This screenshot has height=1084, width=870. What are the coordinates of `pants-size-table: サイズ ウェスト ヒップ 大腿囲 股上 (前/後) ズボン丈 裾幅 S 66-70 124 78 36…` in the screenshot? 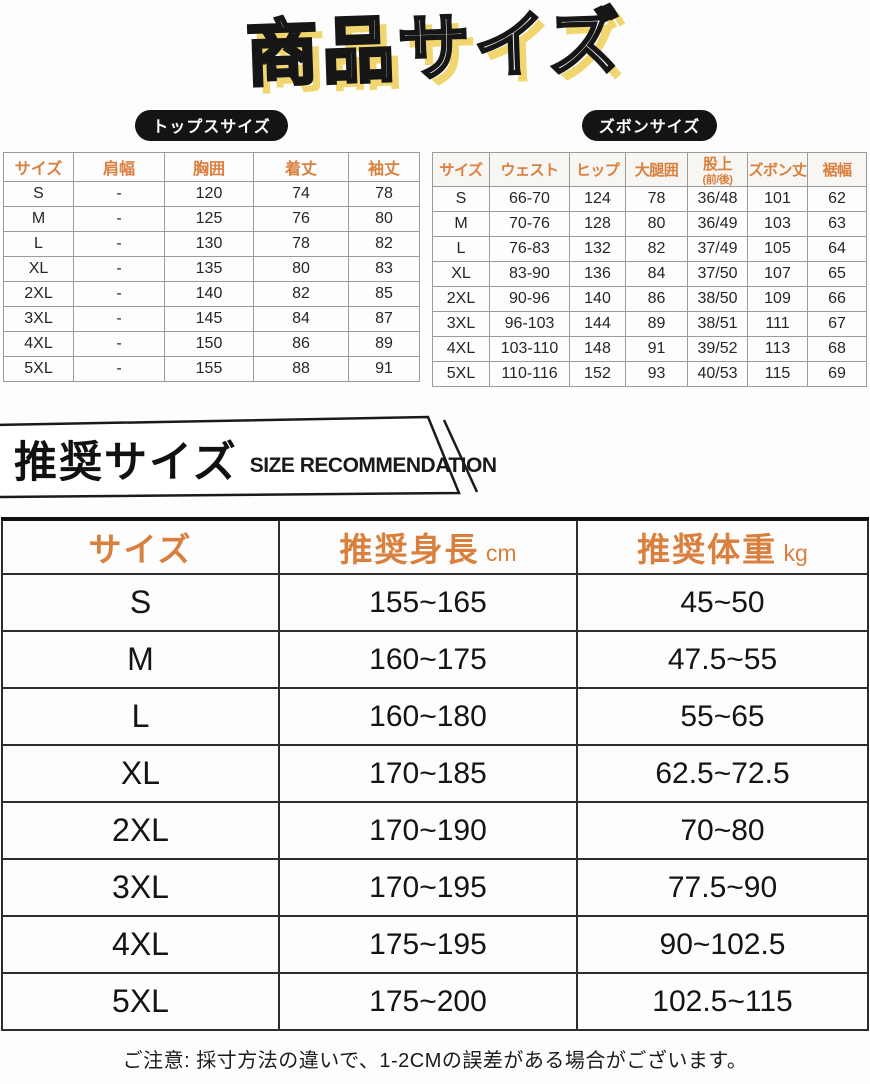 It's located at (649, 269).